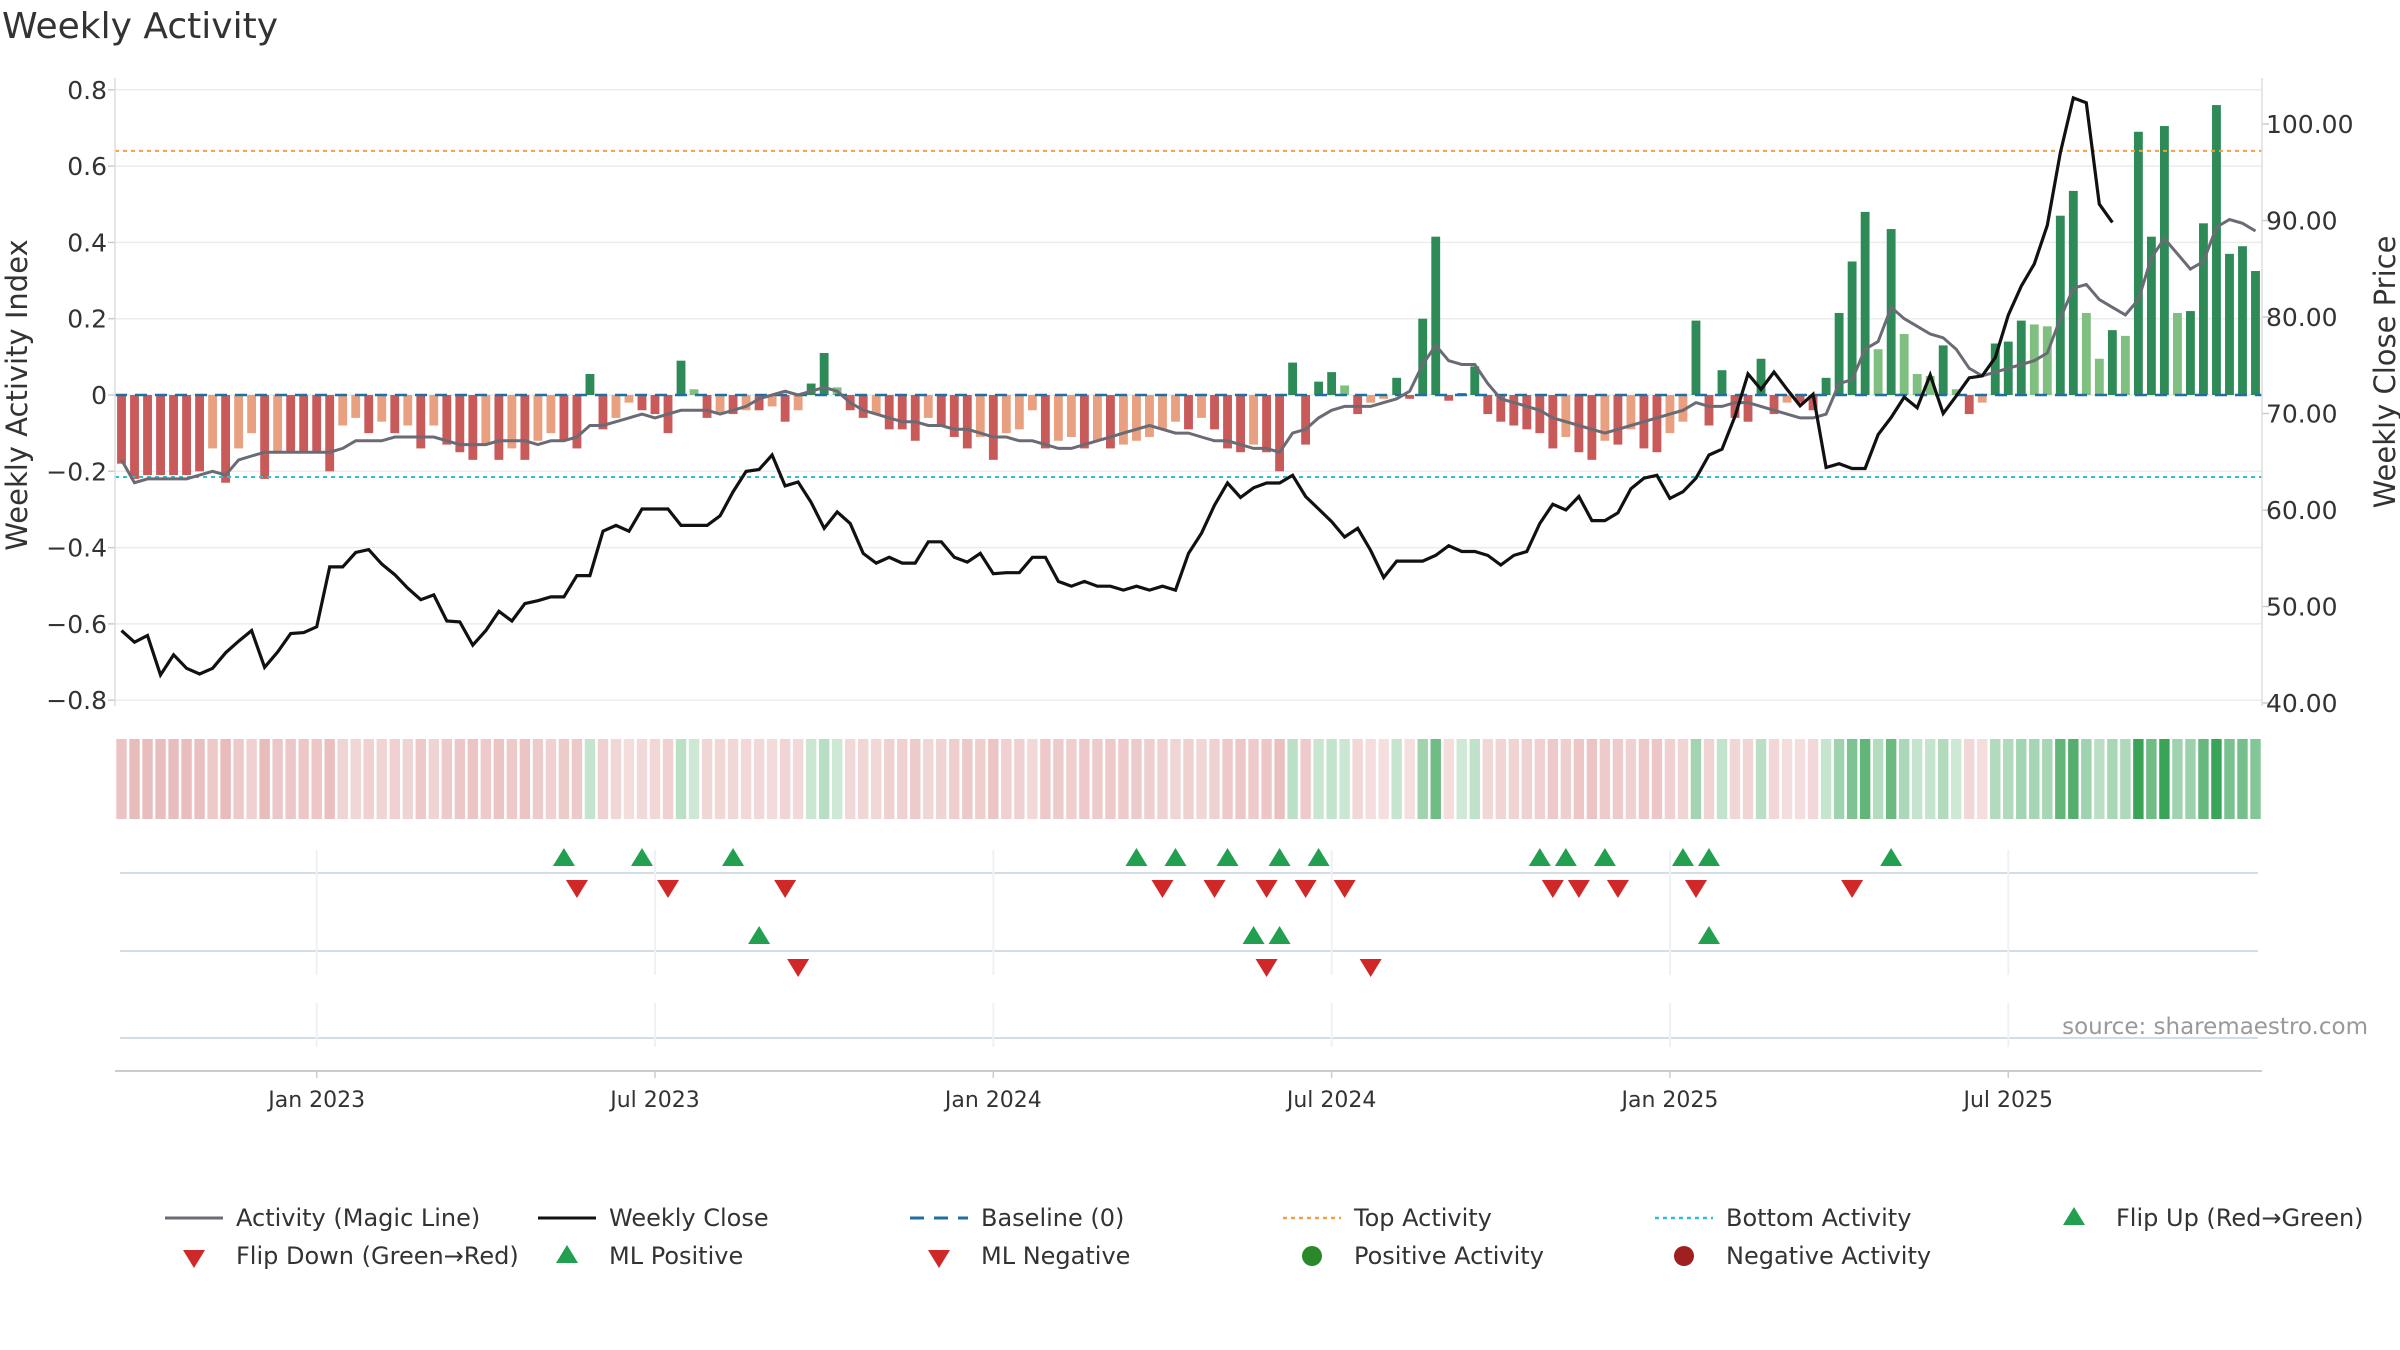  What do you see at coordinates (76, 471) in the screenshot?
I see `left-tick-label: −0.2` at bounding box center [76, 471].